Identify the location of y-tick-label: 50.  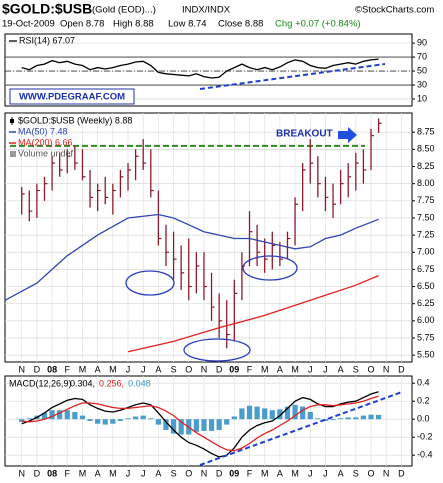
(422, 70).